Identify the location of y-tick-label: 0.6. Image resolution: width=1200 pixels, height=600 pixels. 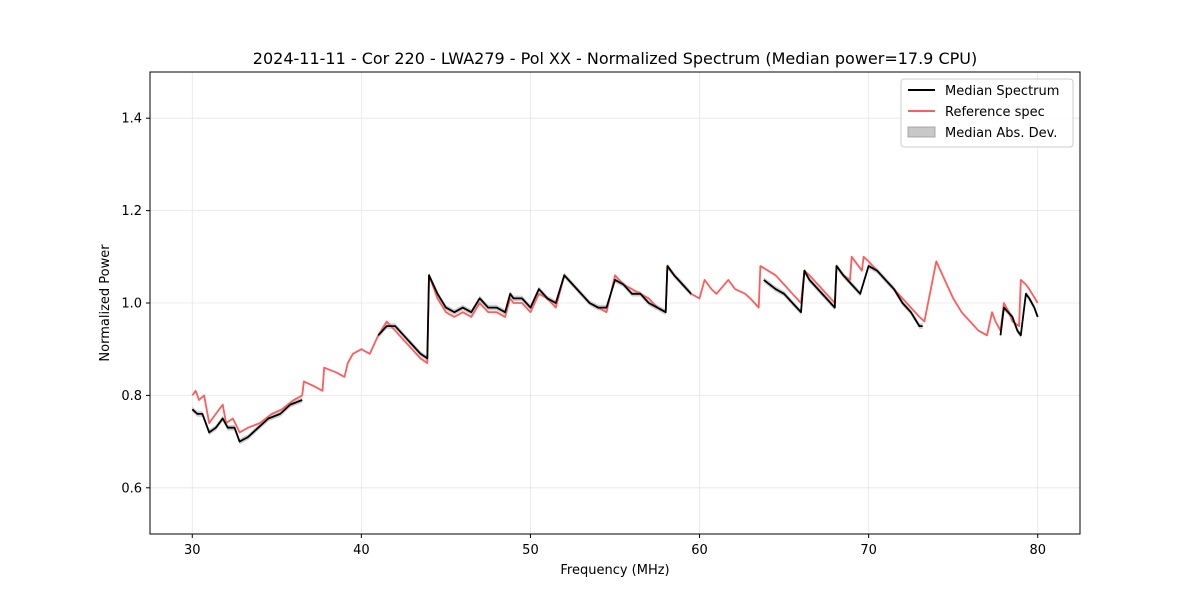
(131, 488).